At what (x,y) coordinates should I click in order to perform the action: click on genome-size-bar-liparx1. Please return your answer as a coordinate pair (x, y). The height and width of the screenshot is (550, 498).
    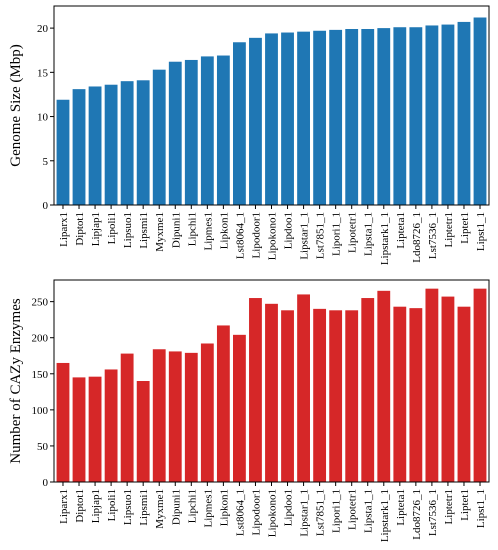
    Looking at the image, I should click on (63, 152).